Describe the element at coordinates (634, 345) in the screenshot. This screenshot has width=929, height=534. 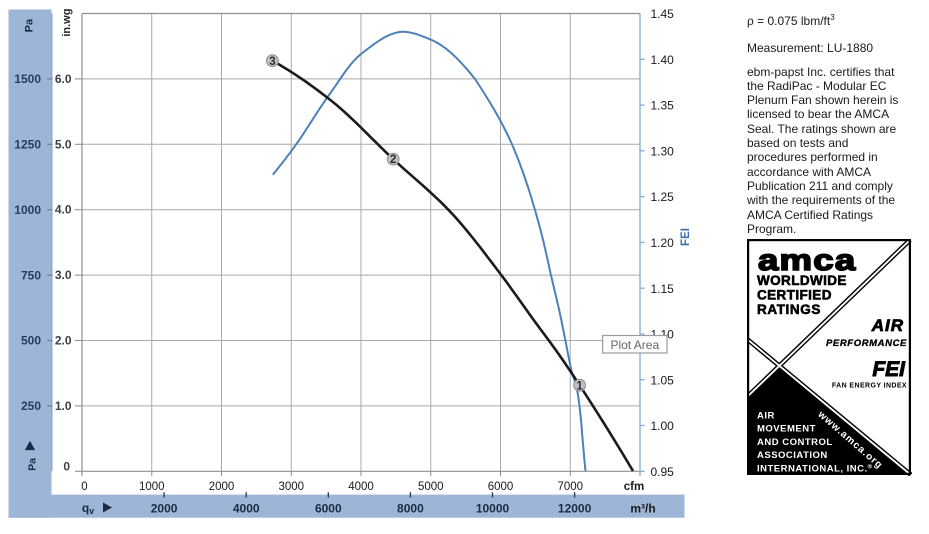
I see `svg-text: Plot Area` at that location.